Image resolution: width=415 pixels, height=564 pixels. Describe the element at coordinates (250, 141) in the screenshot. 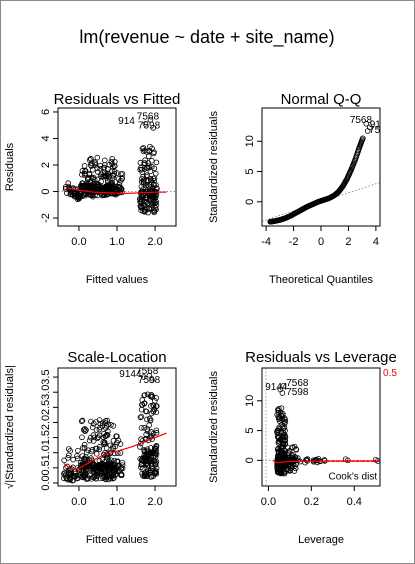

I see `y-tick-label: 10` at that location.